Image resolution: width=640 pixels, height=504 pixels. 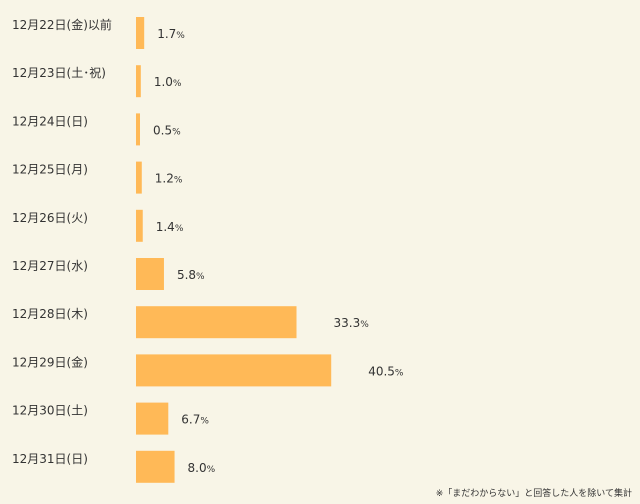 I want to click on value-label: 1.0%, so click(x=168, y=82).